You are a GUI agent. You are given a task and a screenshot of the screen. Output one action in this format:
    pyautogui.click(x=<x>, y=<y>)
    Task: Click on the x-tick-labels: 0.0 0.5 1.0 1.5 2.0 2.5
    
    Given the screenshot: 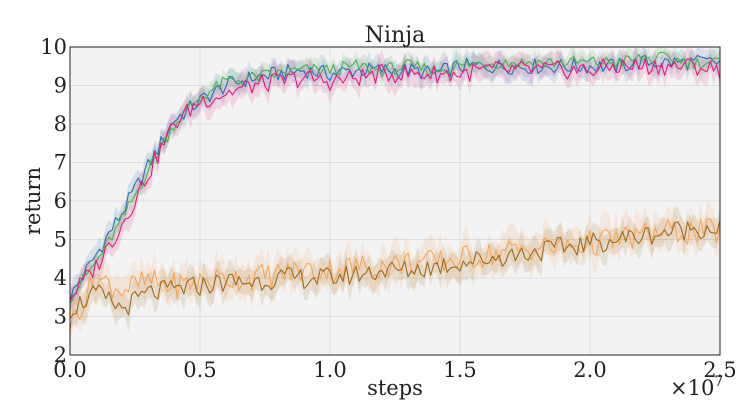 What is the action you would take?
    pyautogui.click(x=394, y=370)
    